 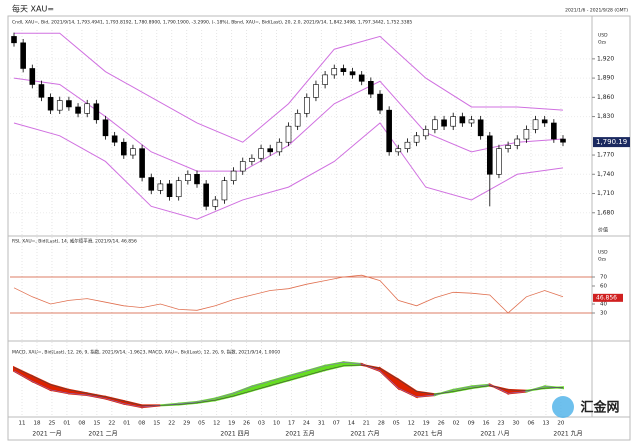 What do you see at coordinates (486, 424) in the screenshot?
I see `x-tick-label: 16` at bounding box center [486, 424].